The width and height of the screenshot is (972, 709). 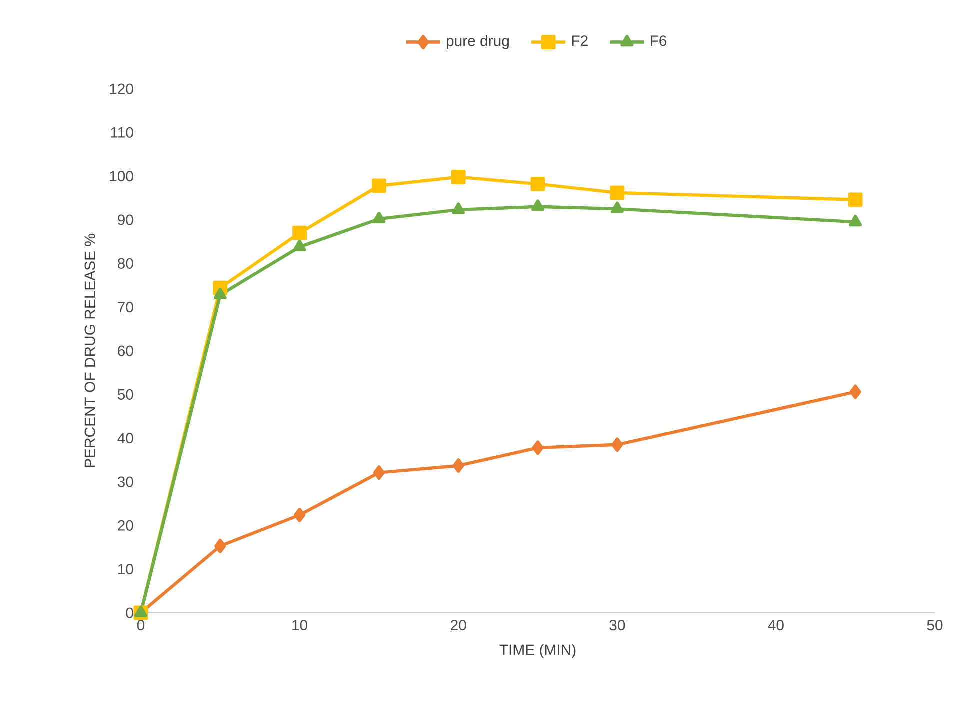 What do you see at coordinates (776, 625) in the screenshot?
I see `x-tick-label: 40` at bounding box center [776, 625].